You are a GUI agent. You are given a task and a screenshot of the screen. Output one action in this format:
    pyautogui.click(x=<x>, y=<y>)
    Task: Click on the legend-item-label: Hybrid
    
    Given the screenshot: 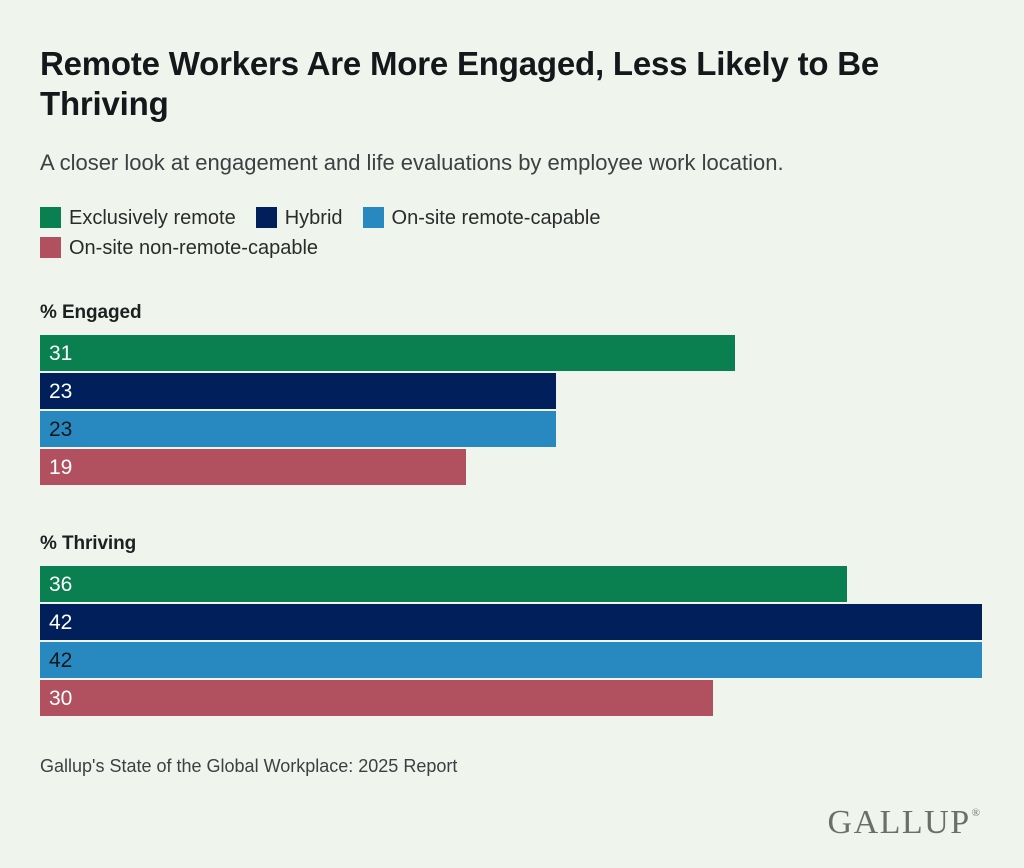 What is the action you would take?
    pyautogui.click(x=313, y=217)
    